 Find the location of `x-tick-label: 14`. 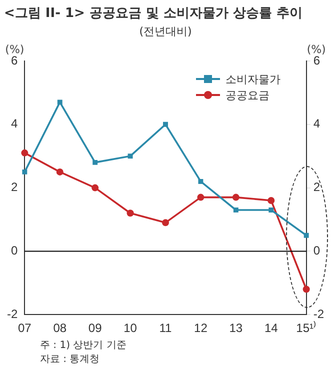

x-tick-label: 14 is located at coordinates (271, 328).